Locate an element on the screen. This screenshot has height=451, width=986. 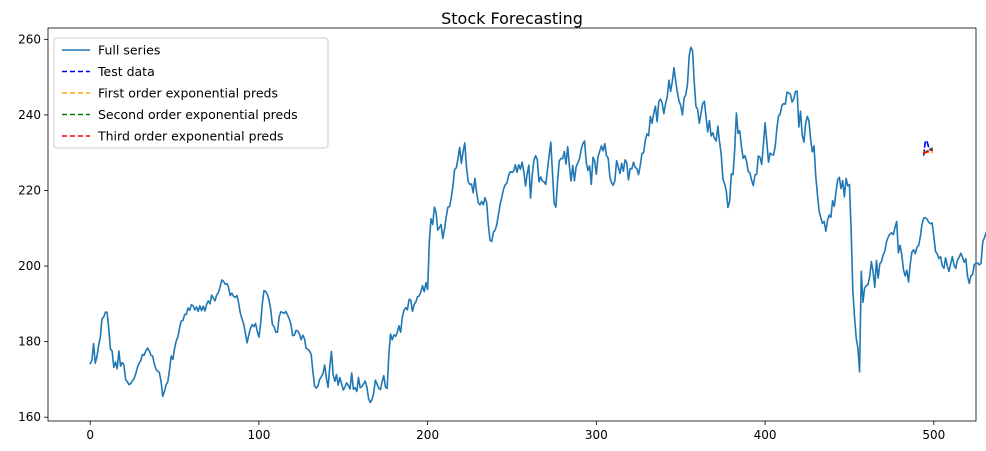
chart-title: Stock Forecasting is located at coordinates (512, 18).